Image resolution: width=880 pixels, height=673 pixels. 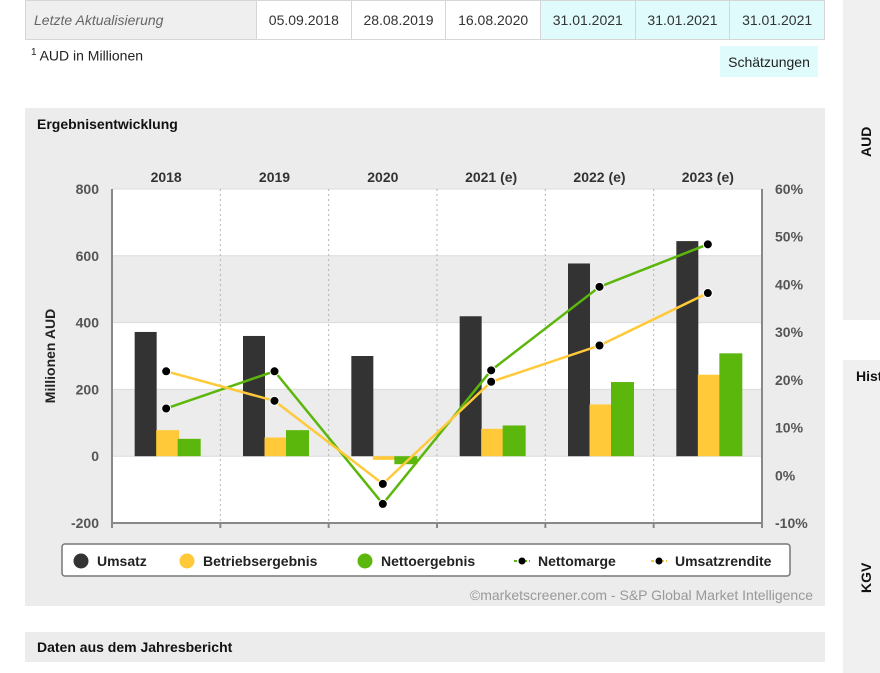 I want to click on panel-title: Ergebnisentwicklung, so click(x=107, y=124).